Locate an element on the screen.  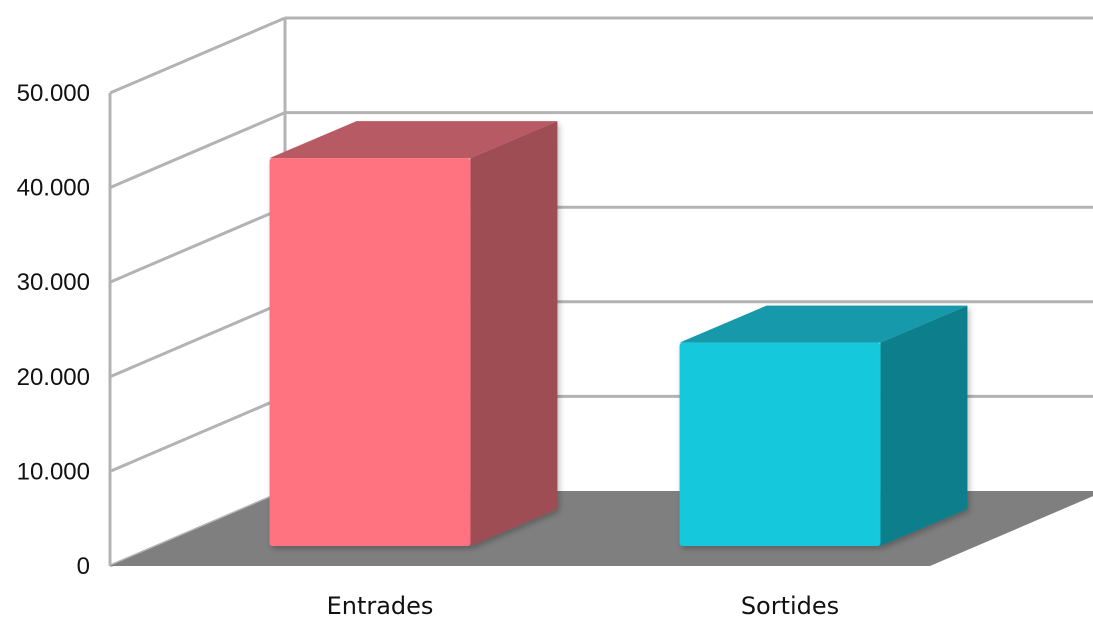
y-axis-ticks: 0 10.000 20.000 30.000 40.000 50.000 is located at coordinates (53, 330).